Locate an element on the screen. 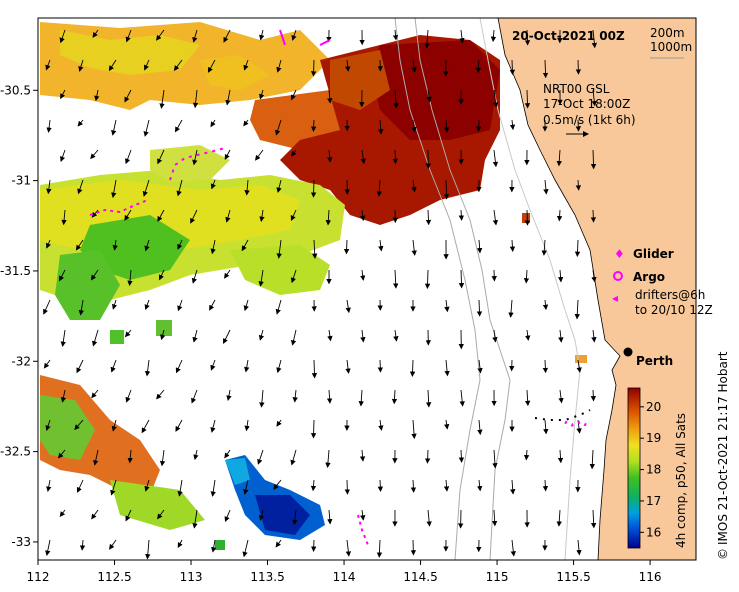  contour-legend-200m: 200m is located at coordinates (667, 33).